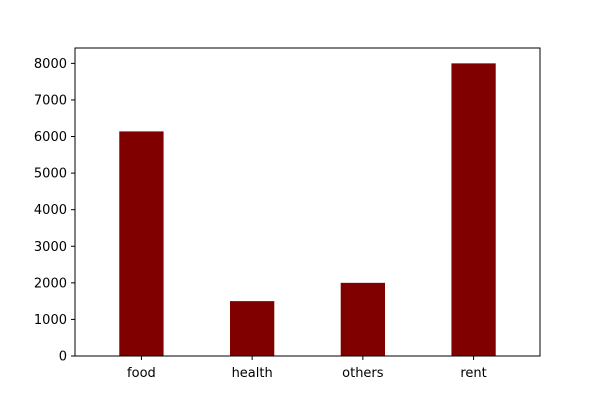  Describe the element at coordinates (362, 319) in the screenshot. I see `bar-others` at that location.